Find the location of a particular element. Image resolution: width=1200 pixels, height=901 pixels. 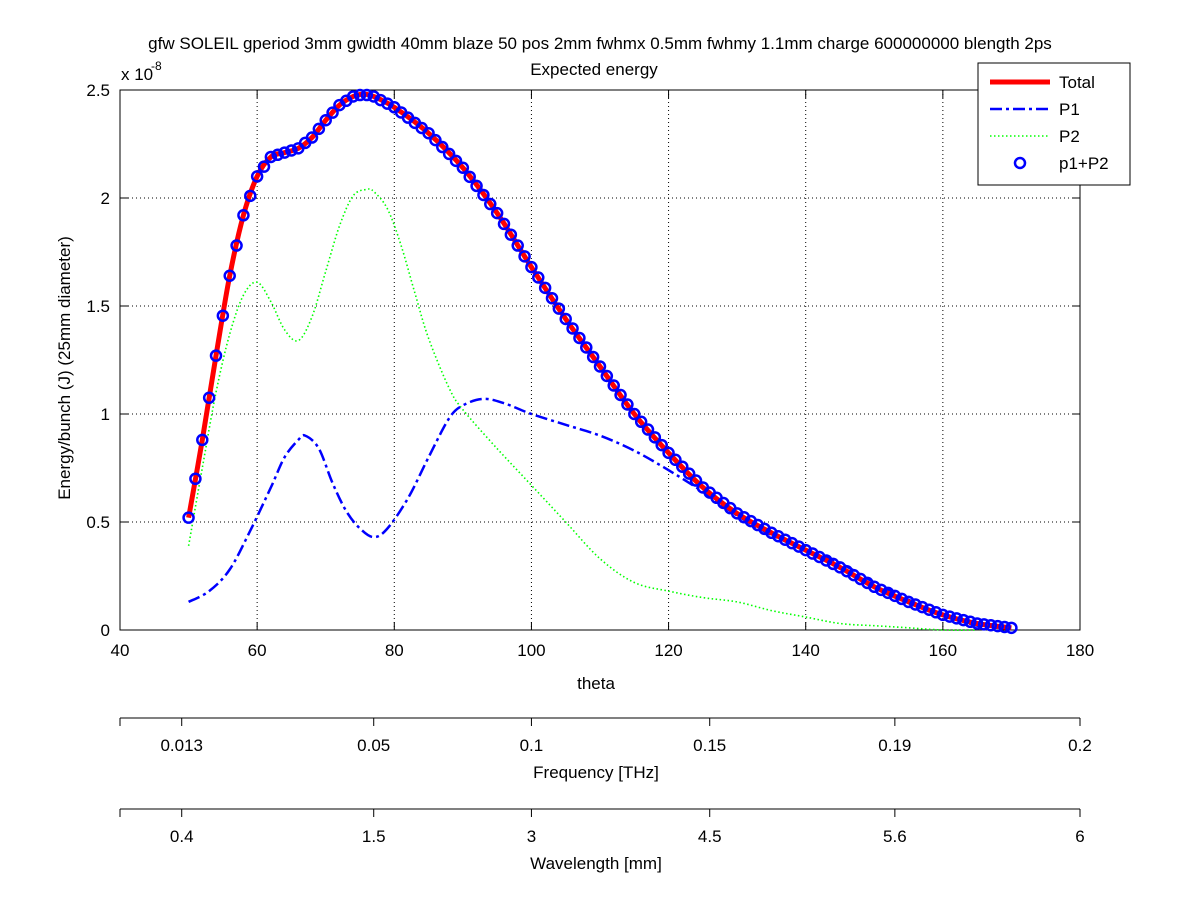

y-tick-label: 1 is located at coordinates (105, 414).